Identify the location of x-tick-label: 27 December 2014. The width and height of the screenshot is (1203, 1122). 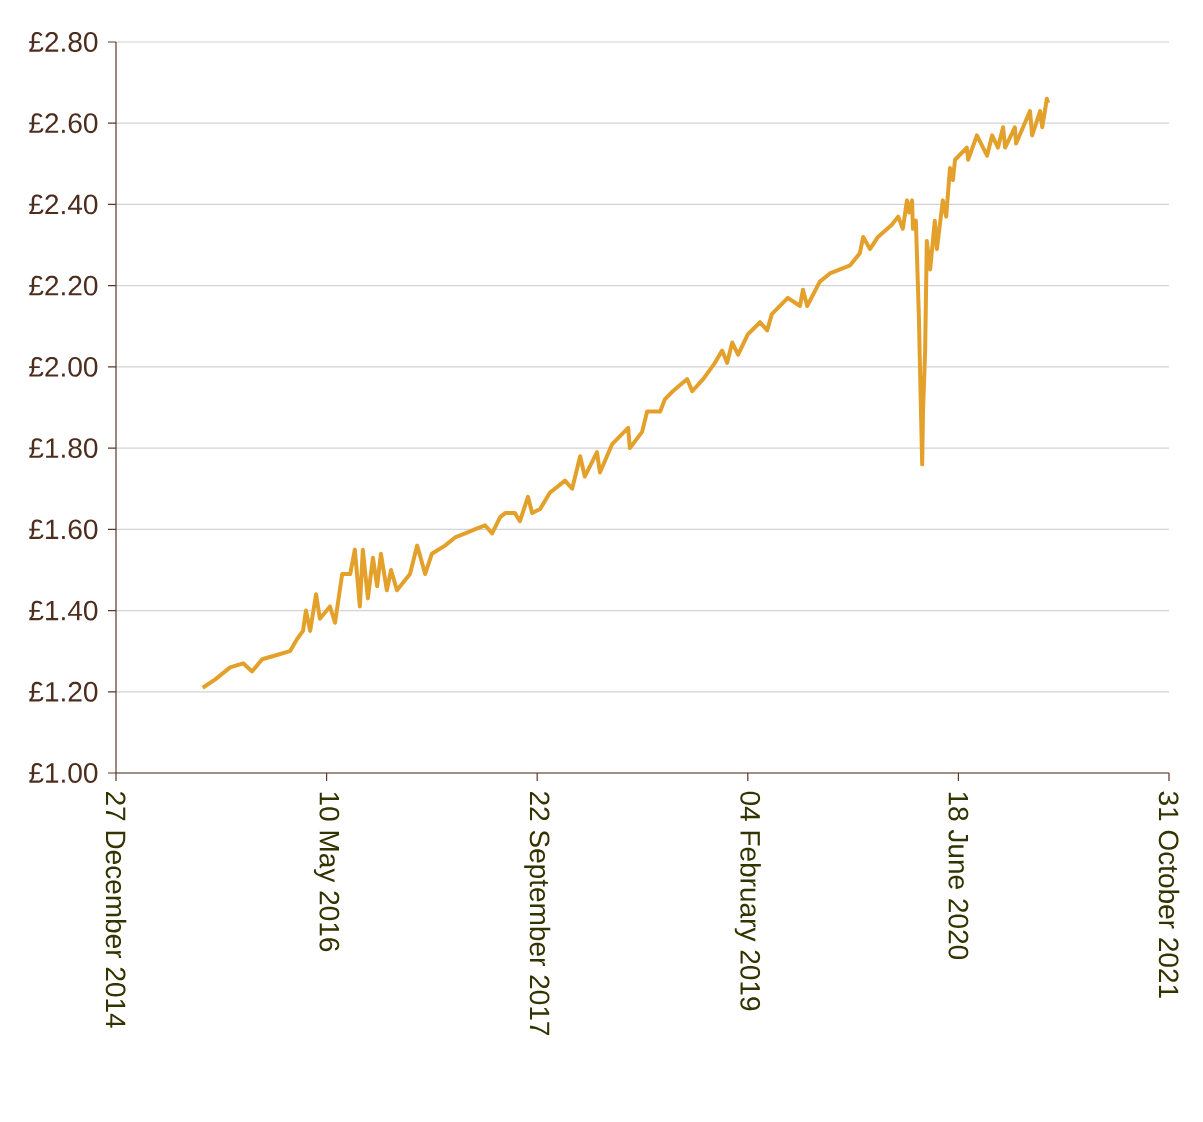
(116, 909).